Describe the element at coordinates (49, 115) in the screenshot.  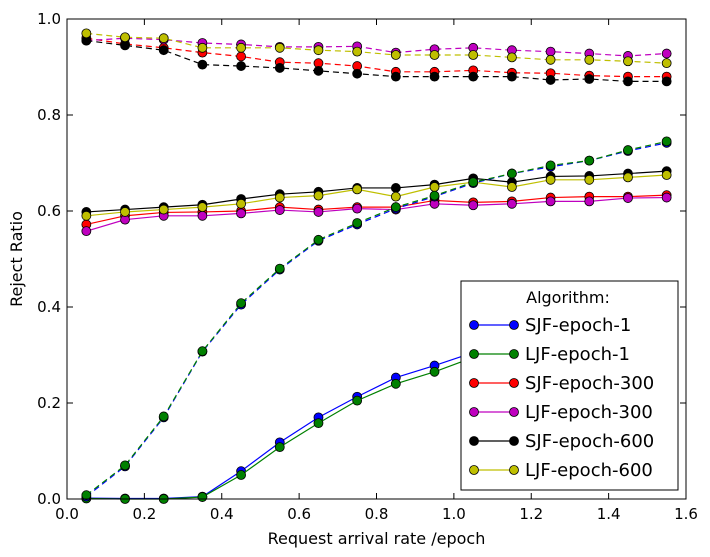
I see `y-tick-label: 0.8` at that location.